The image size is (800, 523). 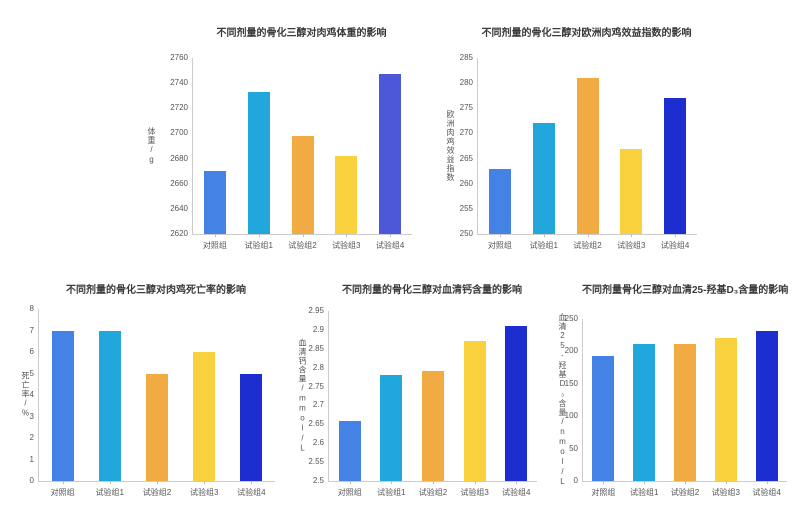 I want to click on y-tick-label: 2.9, so click(x=318, y=329).